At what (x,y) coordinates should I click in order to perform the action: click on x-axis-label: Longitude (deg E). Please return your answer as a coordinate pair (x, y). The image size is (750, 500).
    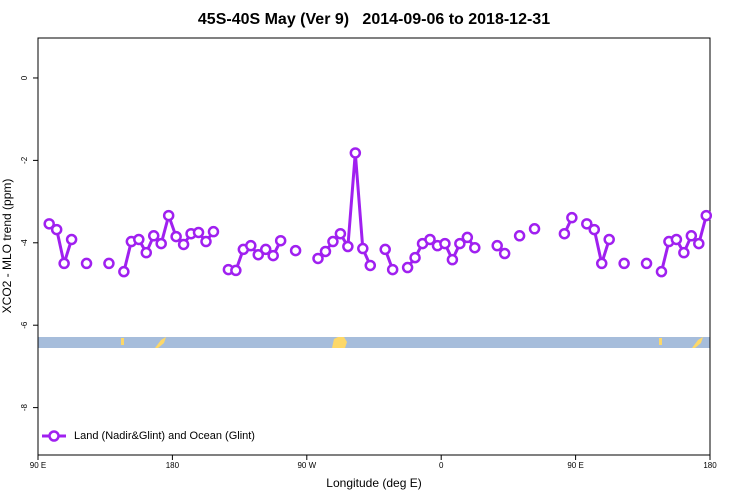
    Looking at the image, I should click on (373, 483).